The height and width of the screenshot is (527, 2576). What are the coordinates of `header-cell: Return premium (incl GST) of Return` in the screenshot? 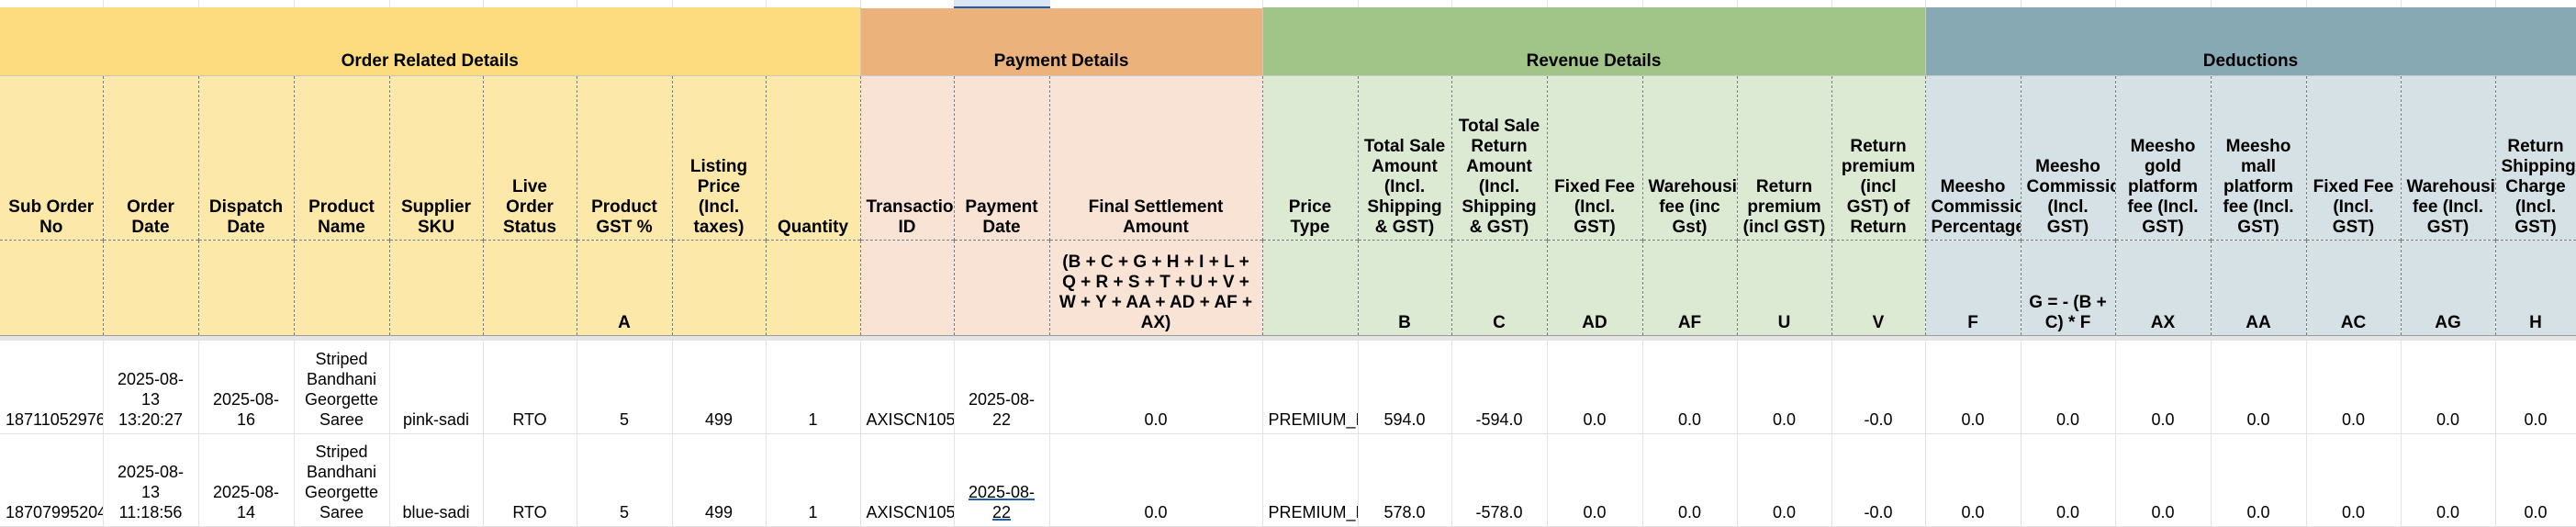 It's located at (1878, 157).